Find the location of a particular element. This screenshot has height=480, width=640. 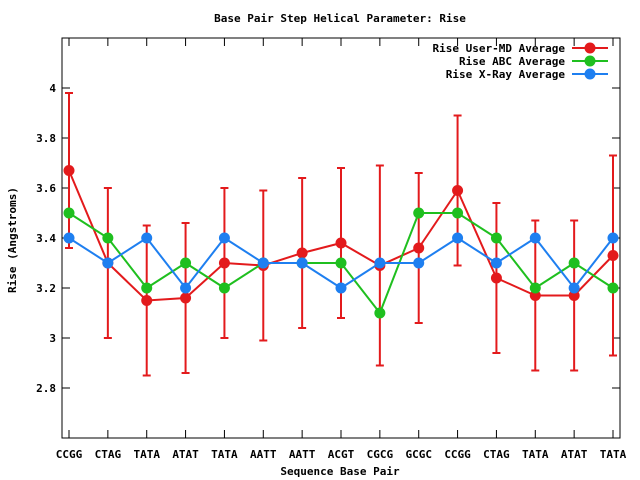

y-tick-label: 3.8 is located at coordinates (46, 138).